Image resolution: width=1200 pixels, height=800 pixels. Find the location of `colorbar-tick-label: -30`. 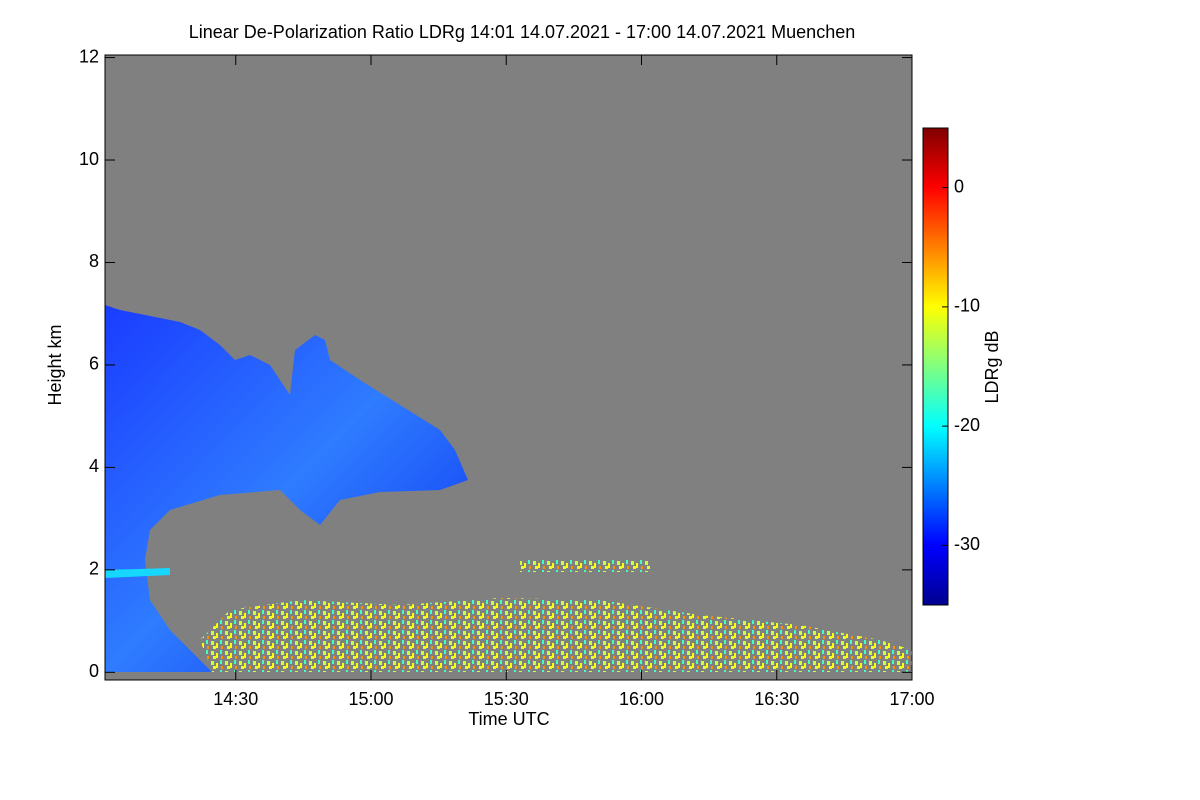

colorbar-tick-label: -30 is located at coordinates (967, 544).